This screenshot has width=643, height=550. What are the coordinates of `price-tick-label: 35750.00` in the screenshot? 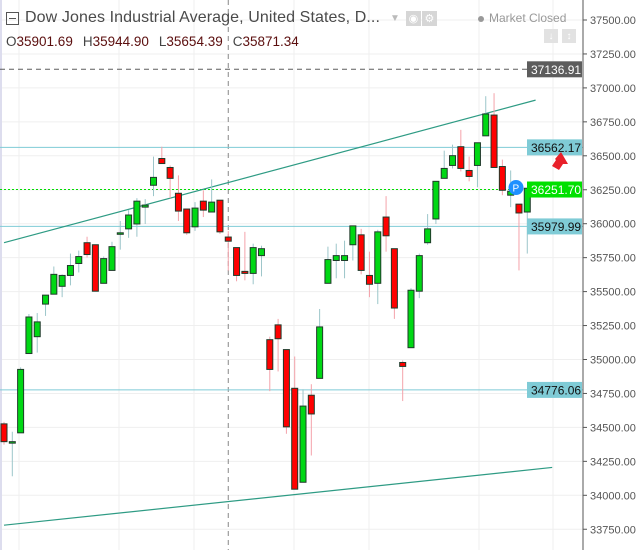 It's located at (613, 259).